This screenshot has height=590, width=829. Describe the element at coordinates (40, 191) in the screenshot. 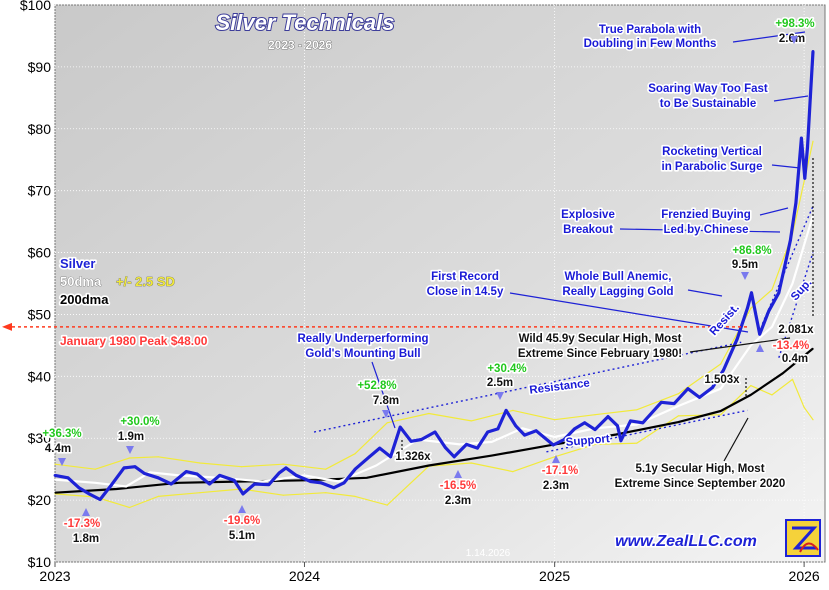

I see `y-tick-label: $70` at that location.